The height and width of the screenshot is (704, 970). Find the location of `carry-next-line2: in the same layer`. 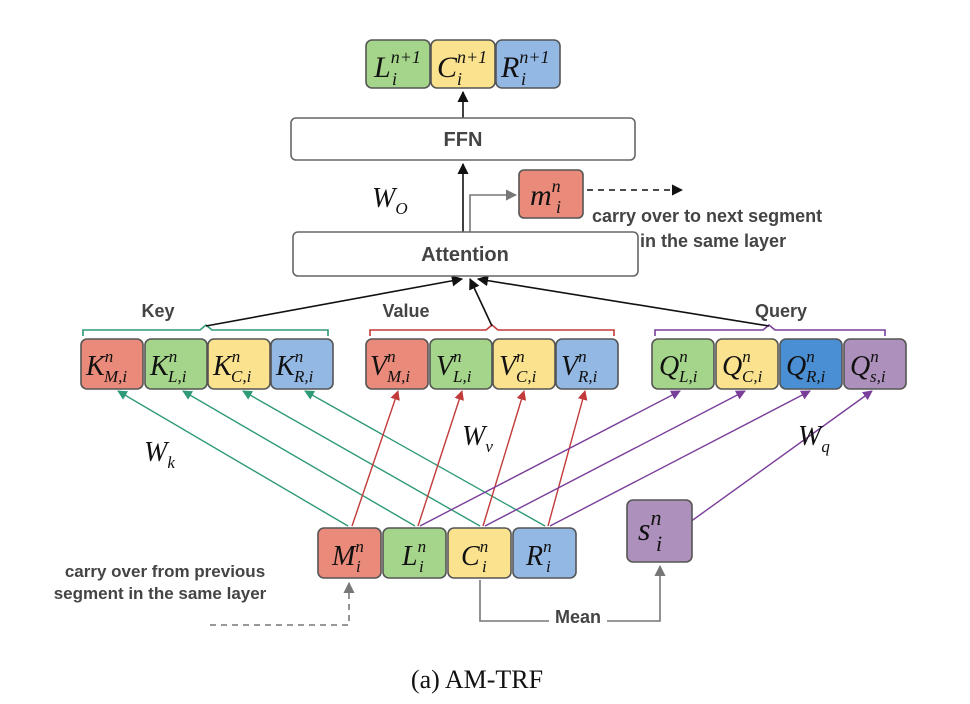

carry-next-line2: in the same layer is located at coordinates (713, 241).